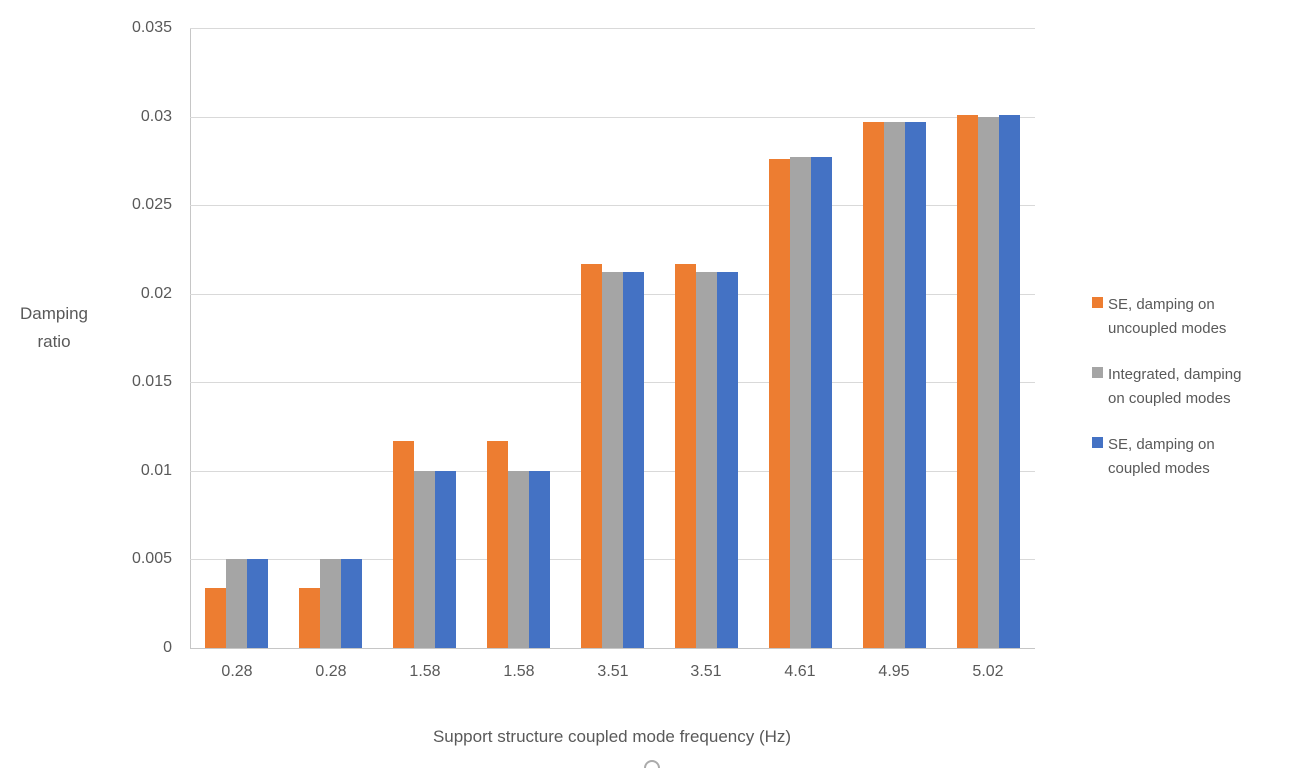 The image size is (1296, 771). Describe the element at coordinates (1161, 457) in the screenshot. I see `legend-label: SE, damping on coupled modes` at that location.